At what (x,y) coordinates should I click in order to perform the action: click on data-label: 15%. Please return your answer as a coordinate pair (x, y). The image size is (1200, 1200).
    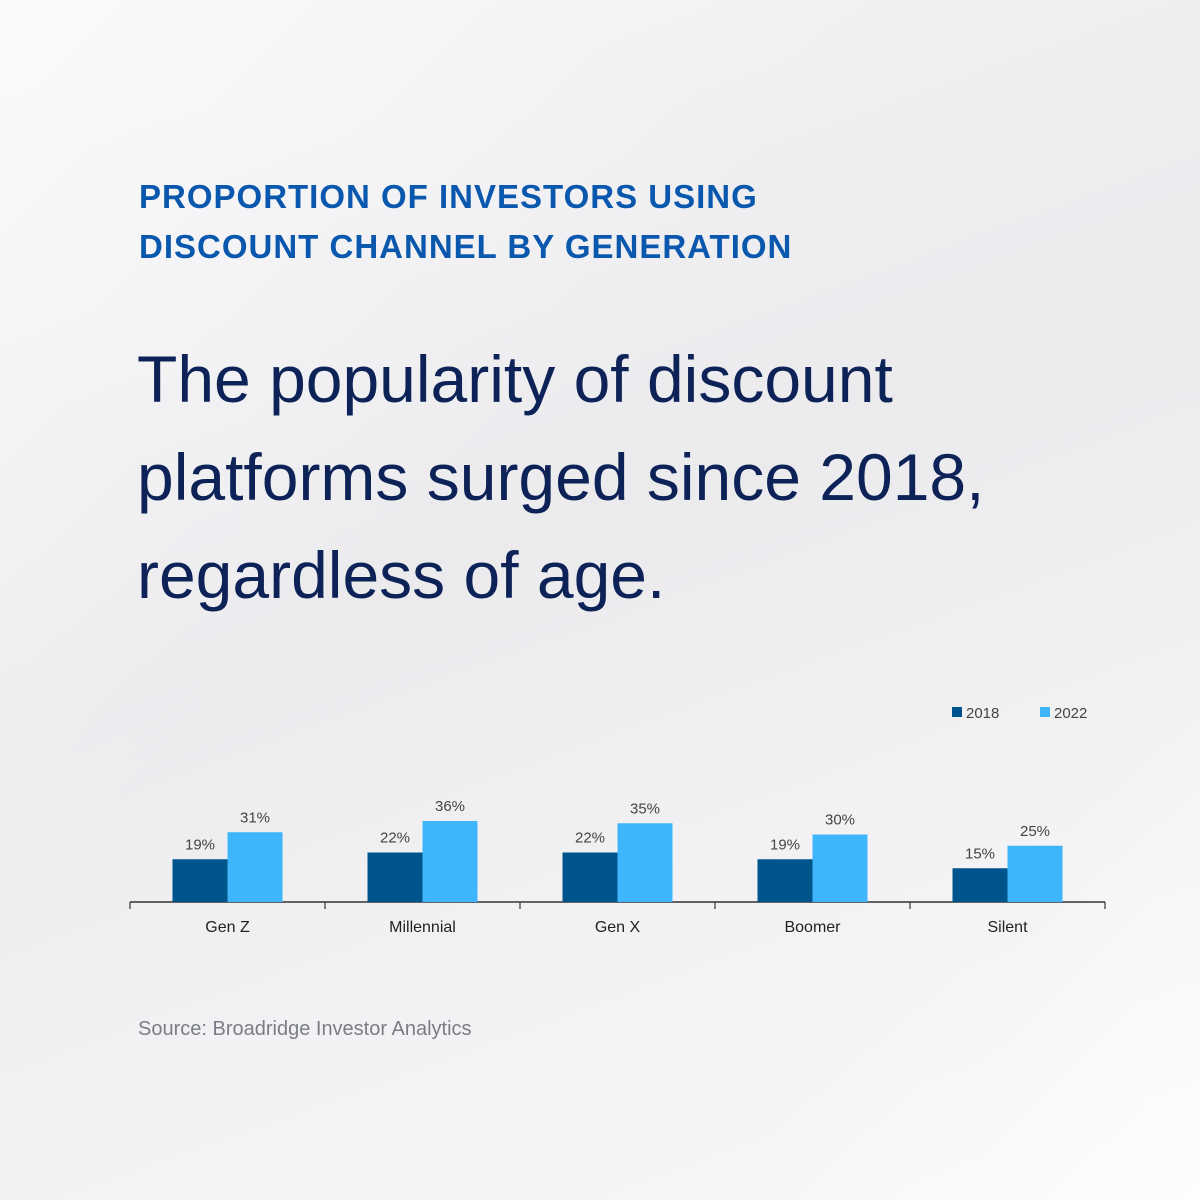
    Looking at the image, I should click on (980, 853).